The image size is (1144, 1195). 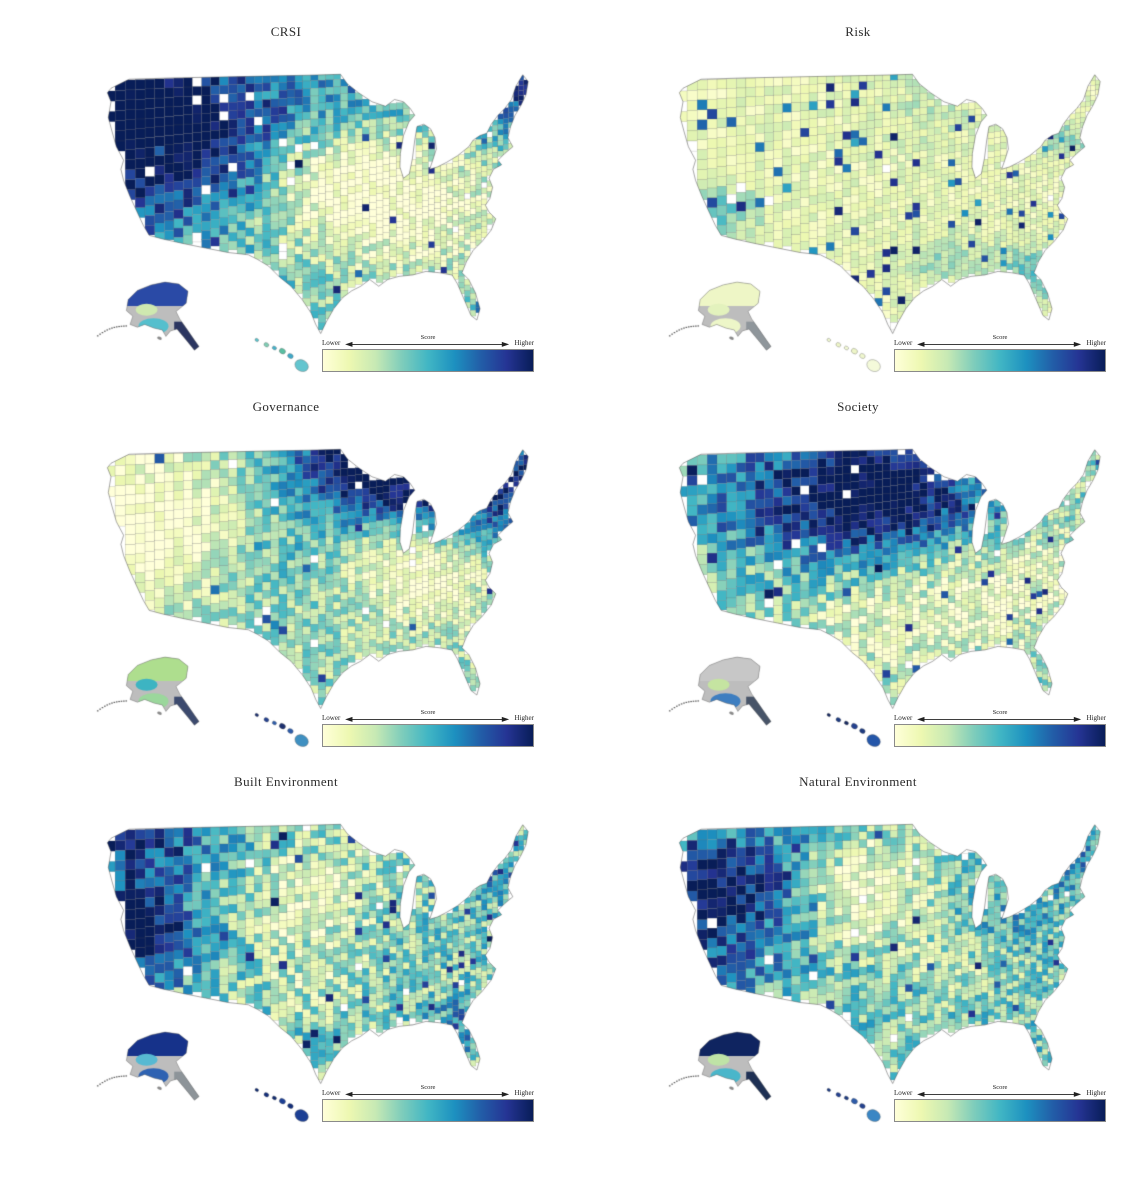 What do you see at coordinates (286, 781) in the screenshot?
I see `panel-title: Built Environment` at bounding box center [286, 781].